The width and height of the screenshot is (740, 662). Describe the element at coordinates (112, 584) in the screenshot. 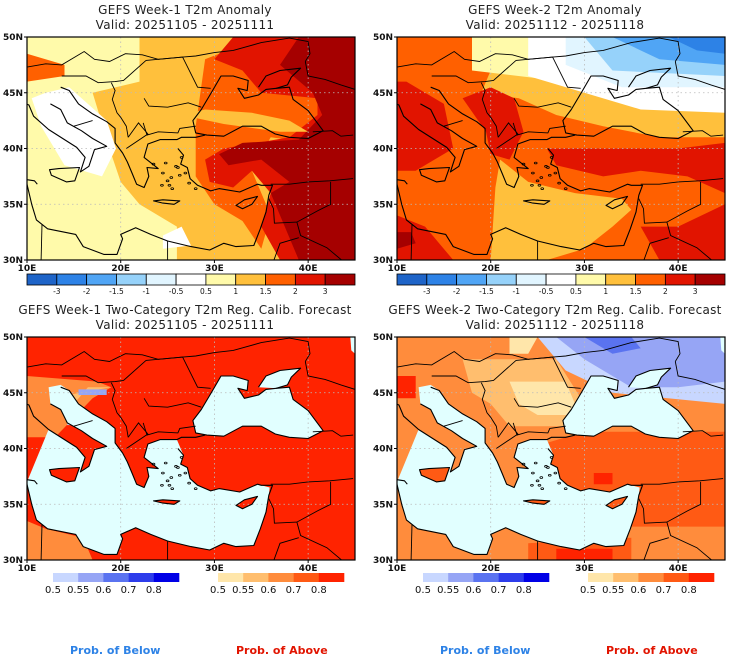

I see `colorbar-prob-below: 0.5 0.55 0.6 0.7 0.8` at that location.